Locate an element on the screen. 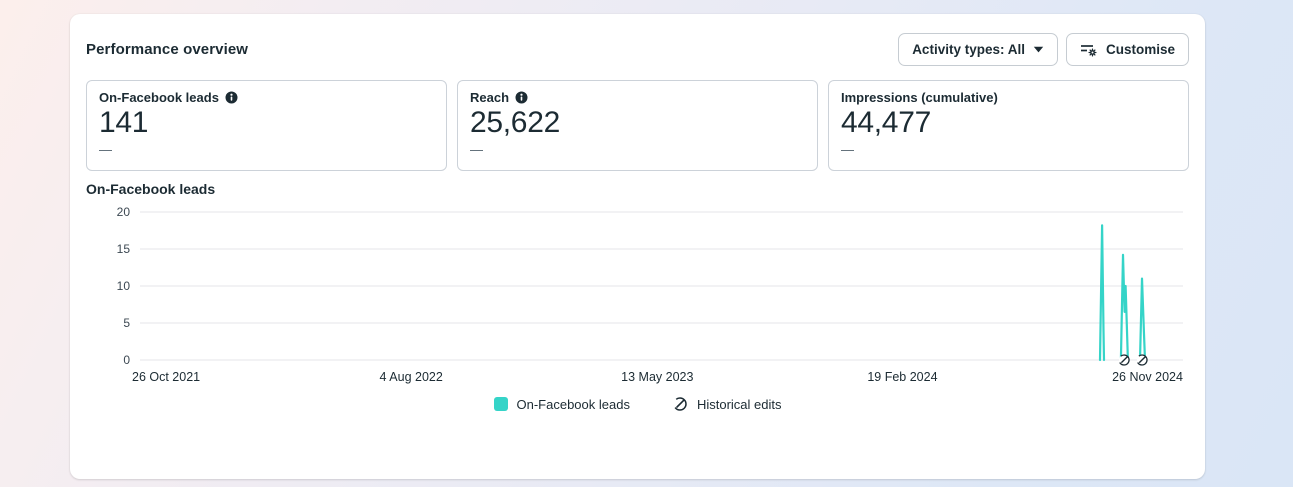 The image size is (1293, 487). activity-types-label: Activity types: All is located at coordinates (968, 49).